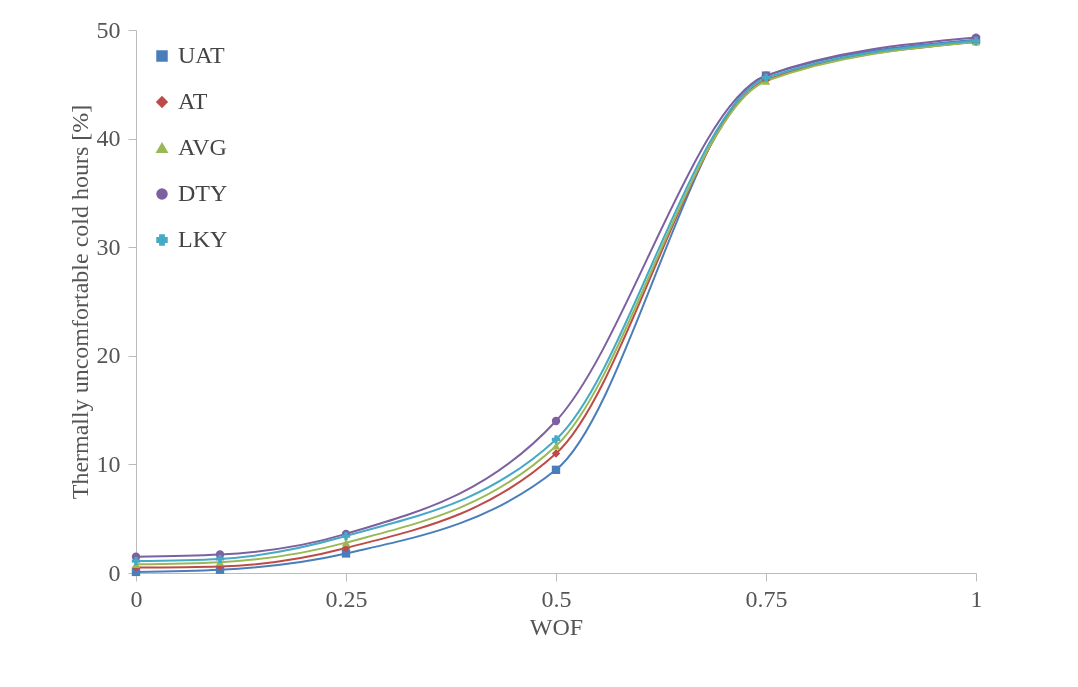  What do you see at coordinates (976, 598) in the screenshot?
I see `x-tick-label: 1` at bounding box center [976, 598].